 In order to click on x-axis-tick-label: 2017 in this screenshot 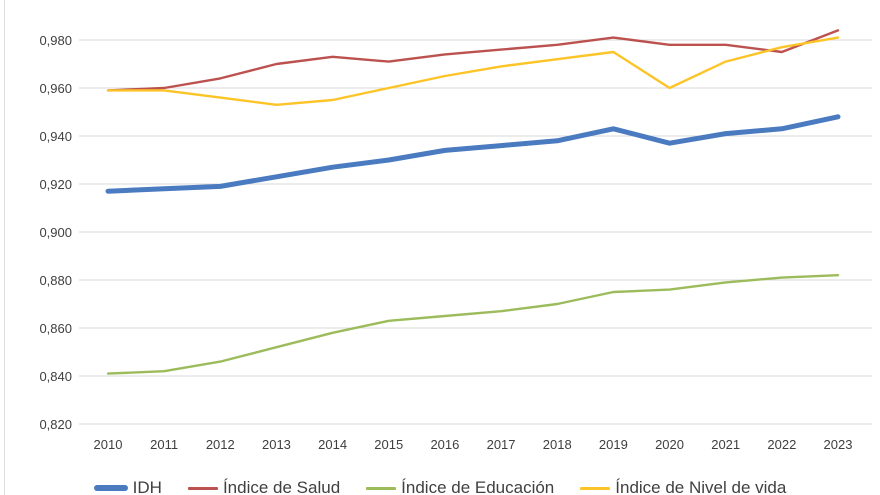, I will do `click(501, 444)`.